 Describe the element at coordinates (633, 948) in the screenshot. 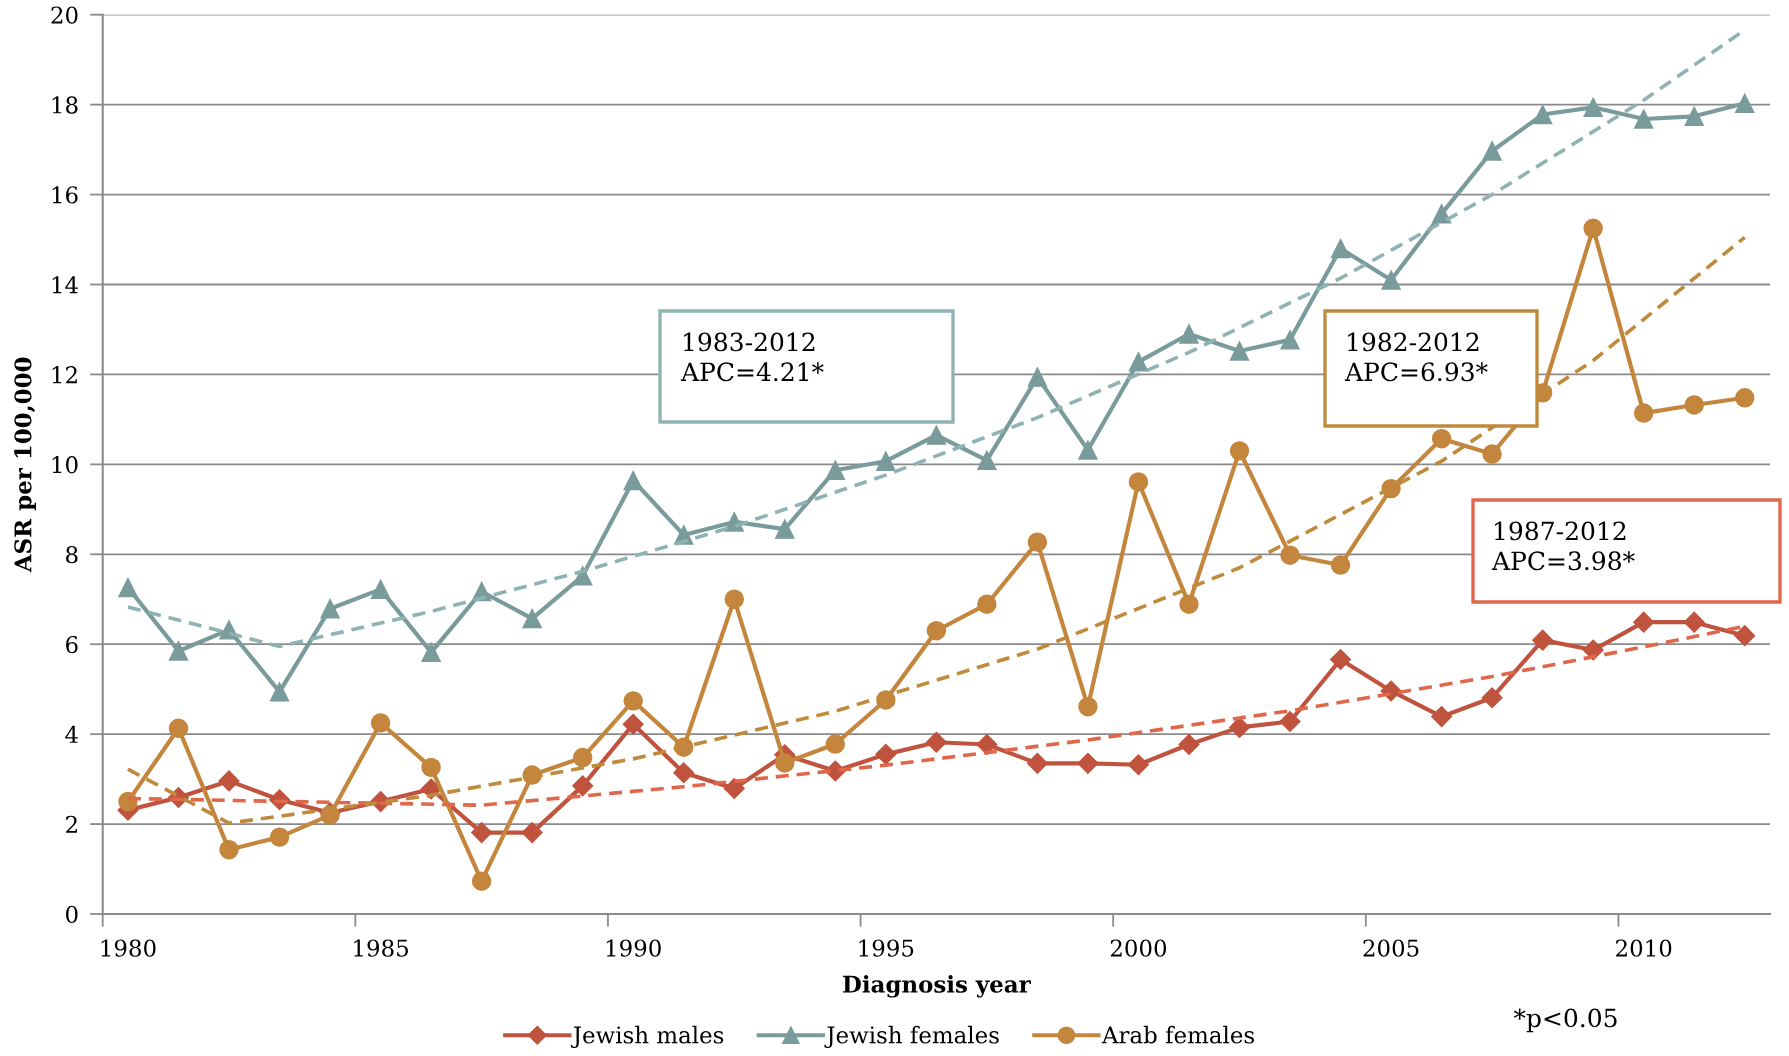

I see `x-tick-label: 1990` at that location.